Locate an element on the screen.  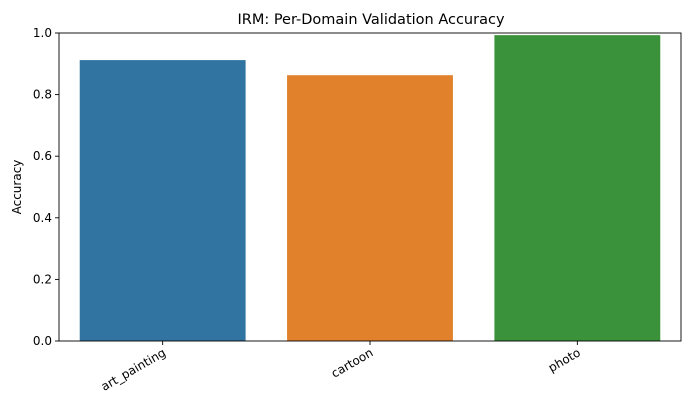
x-tick-label: cartoon is located at coordinates (352, 362).